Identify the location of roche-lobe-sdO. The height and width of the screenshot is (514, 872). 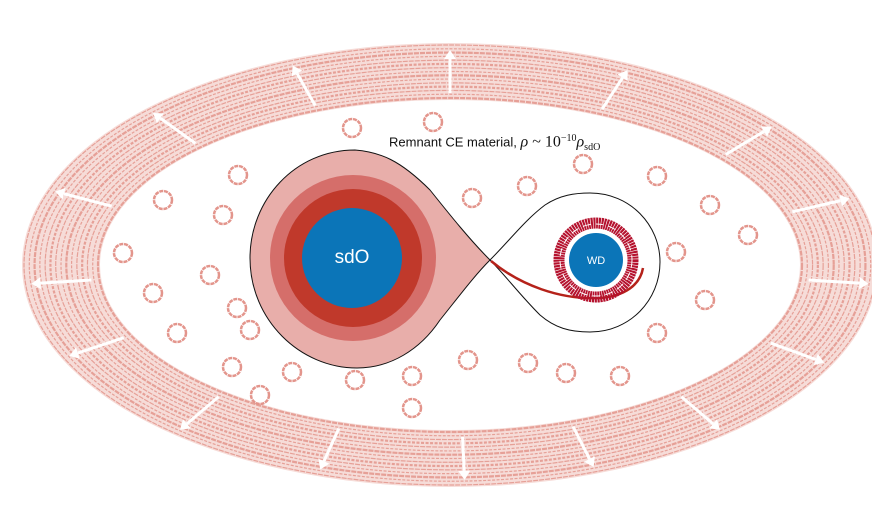
(370, 259).